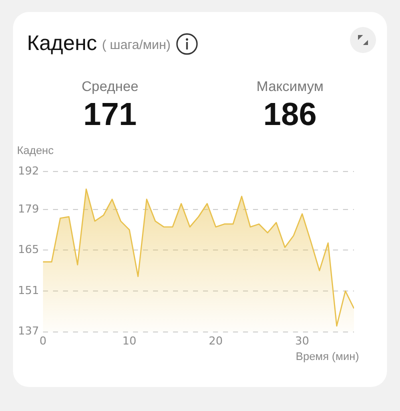  I want to click on x-tick-label: 20, so click(215, 341).